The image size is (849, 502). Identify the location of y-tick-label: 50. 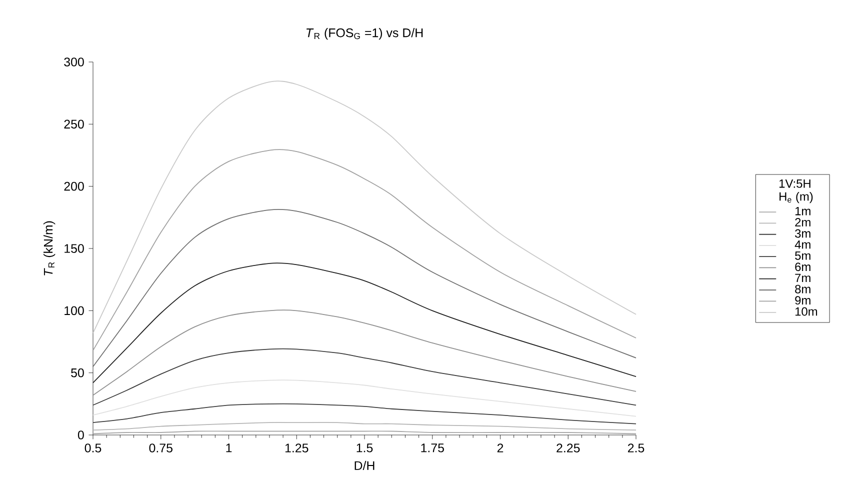
(77, 373).